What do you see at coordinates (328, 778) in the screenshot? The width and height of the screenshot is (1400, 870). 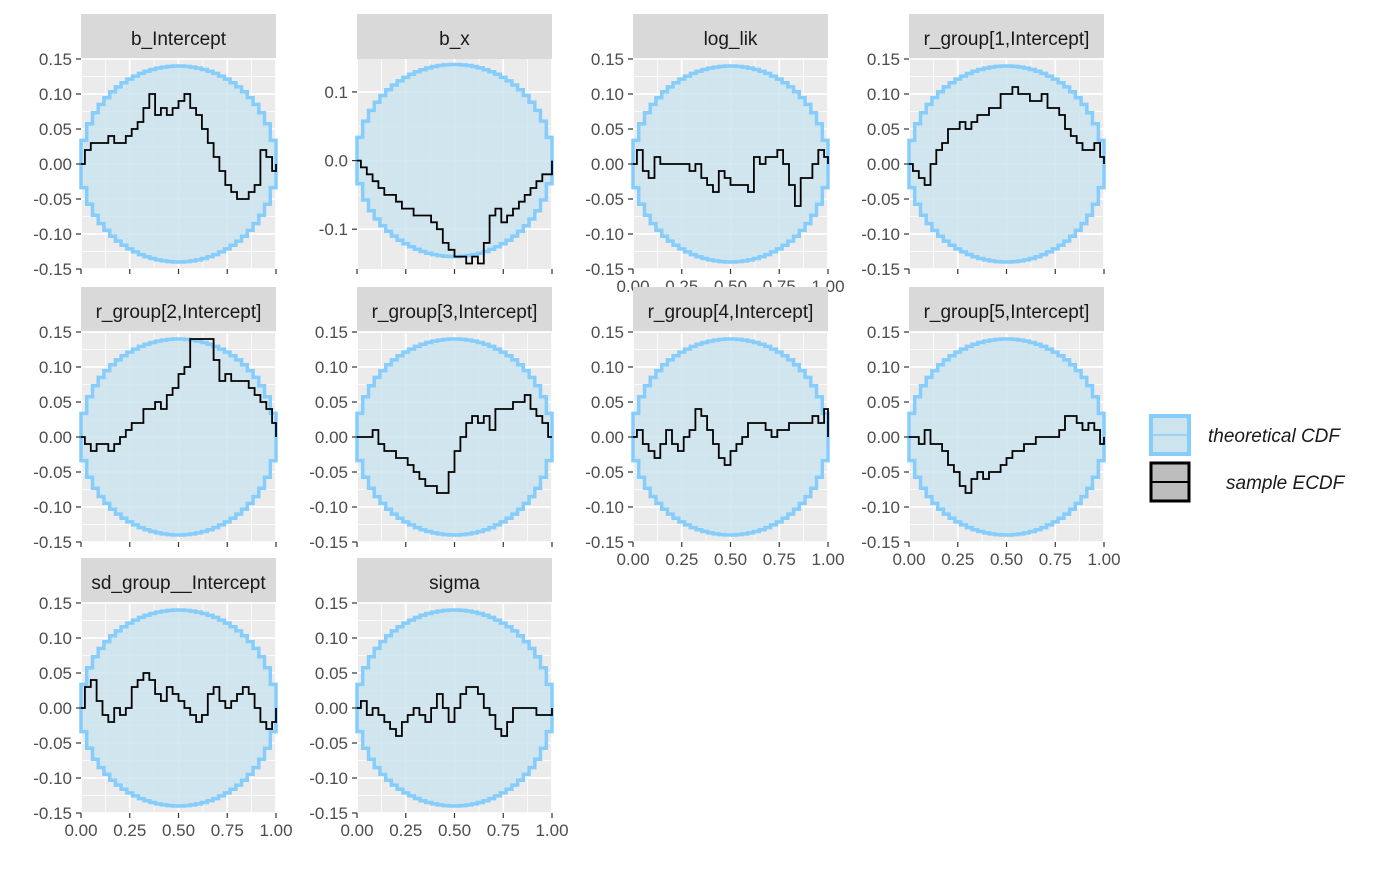 I see `panel-sigma-y-tick-label-1: -0.10` at bounding box center [328, 778].